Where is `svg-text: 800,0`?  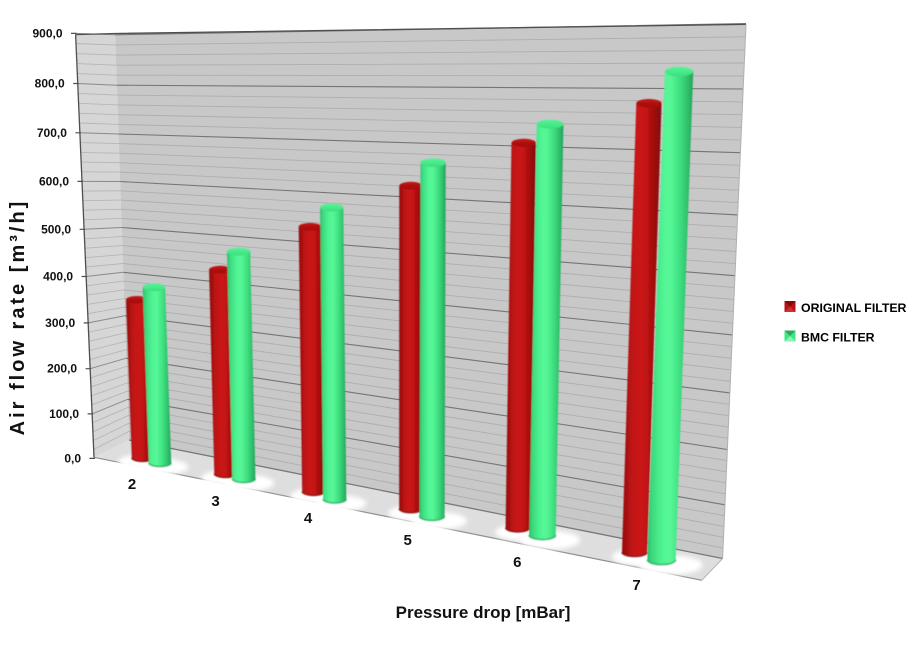 svg-text: 800,0 is located at coordinates (50, 84).